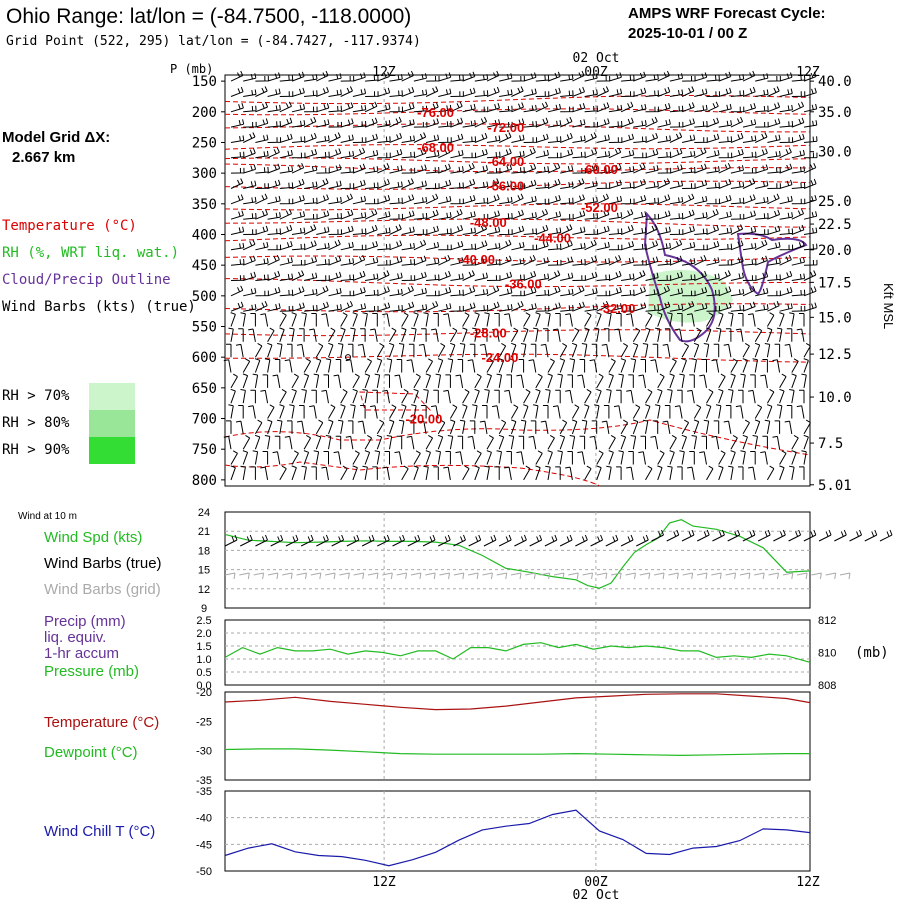 The width and height of the screenshot is (900, 900). I want to click on temperature-contour-label: -40.00, so click(476, 259).